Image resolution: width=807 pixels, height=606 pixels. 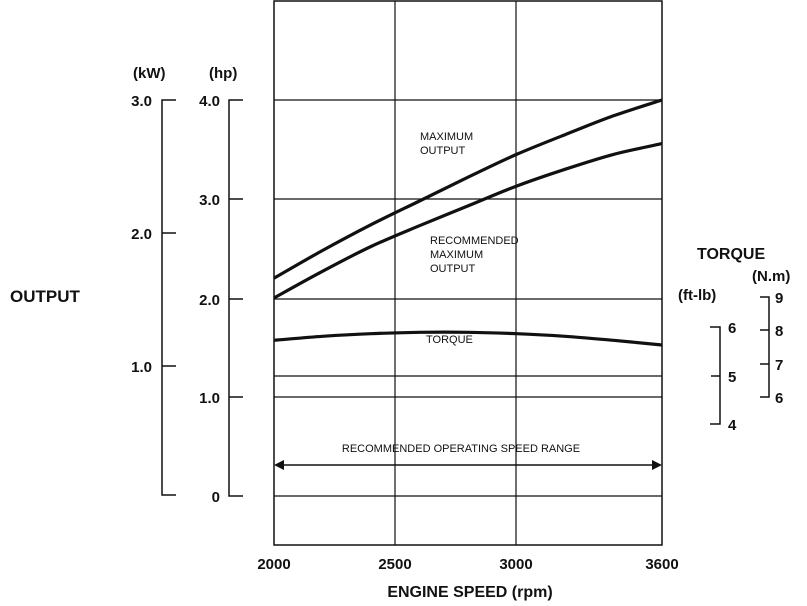 I want to click on label-maximum-output-1: MAXIMUM, so click(x=446, y=137).